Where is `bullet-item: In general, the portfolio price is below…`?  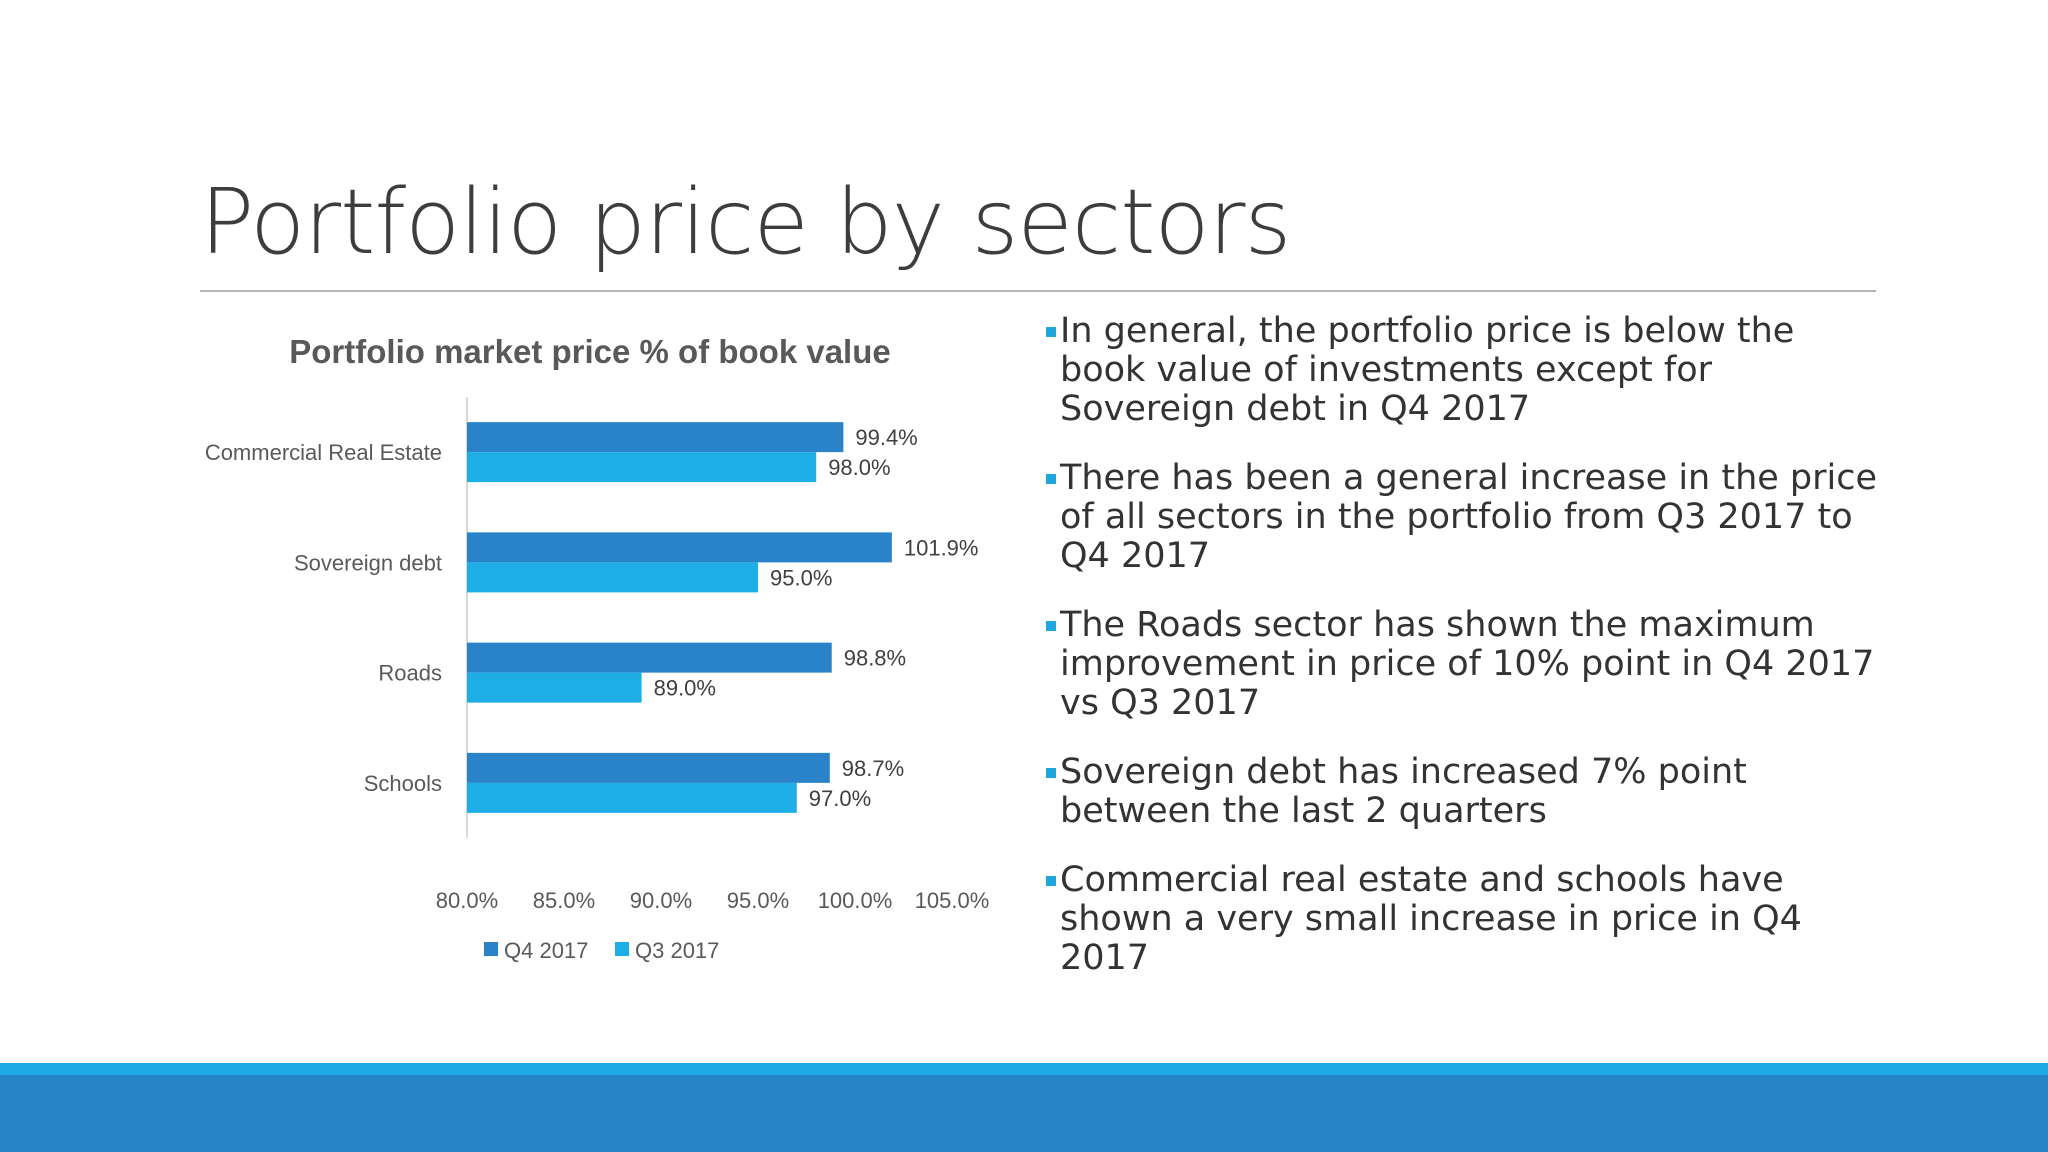 bullet-item: In general, the portfolio price is below… is located at coordinates (1466, 370).